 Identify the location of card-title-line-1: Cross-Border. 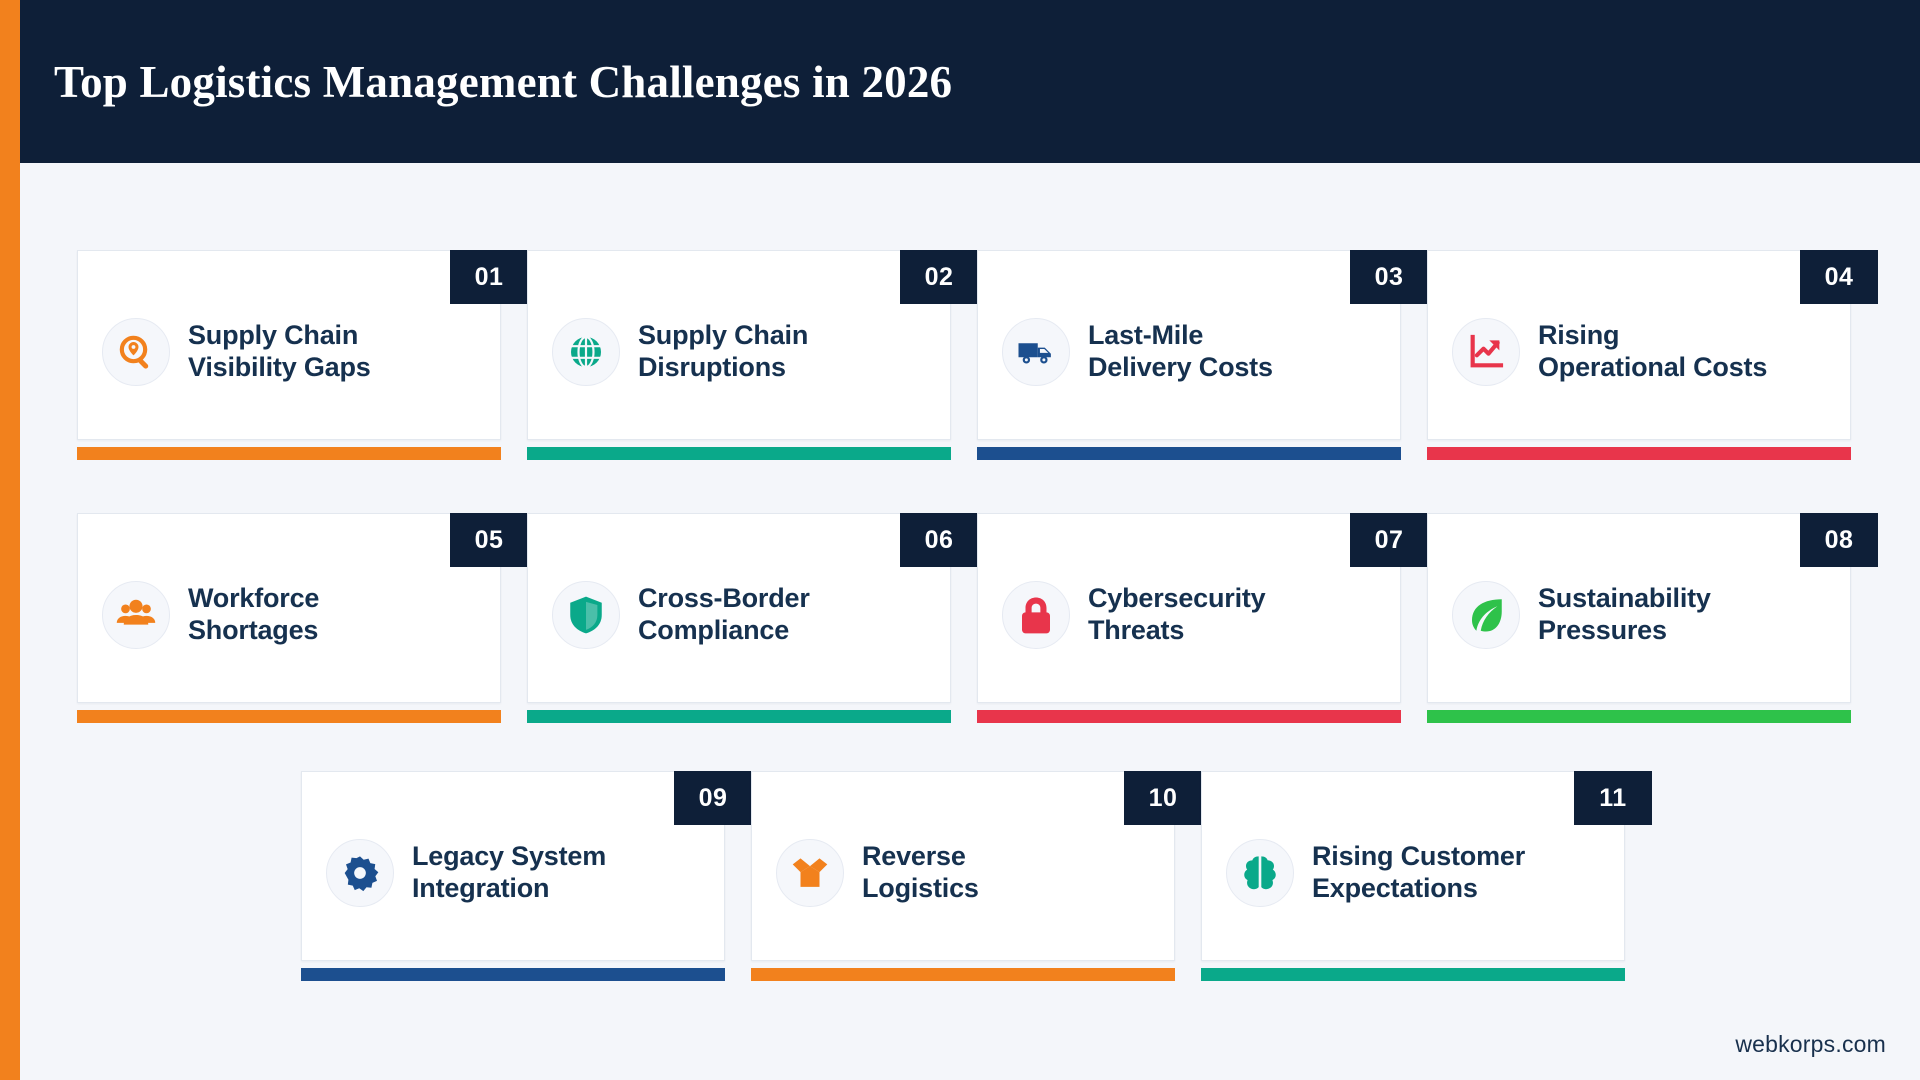
(724, 597).